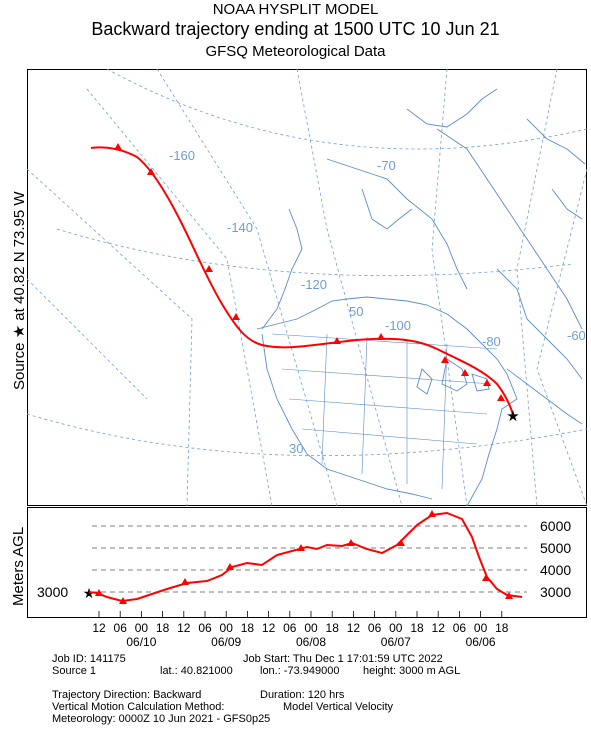 This screenshot has height=730, width=591. Describe the element at coordinates (74, 671) in the screenshot. I see `source-number: Source 1` at that location.